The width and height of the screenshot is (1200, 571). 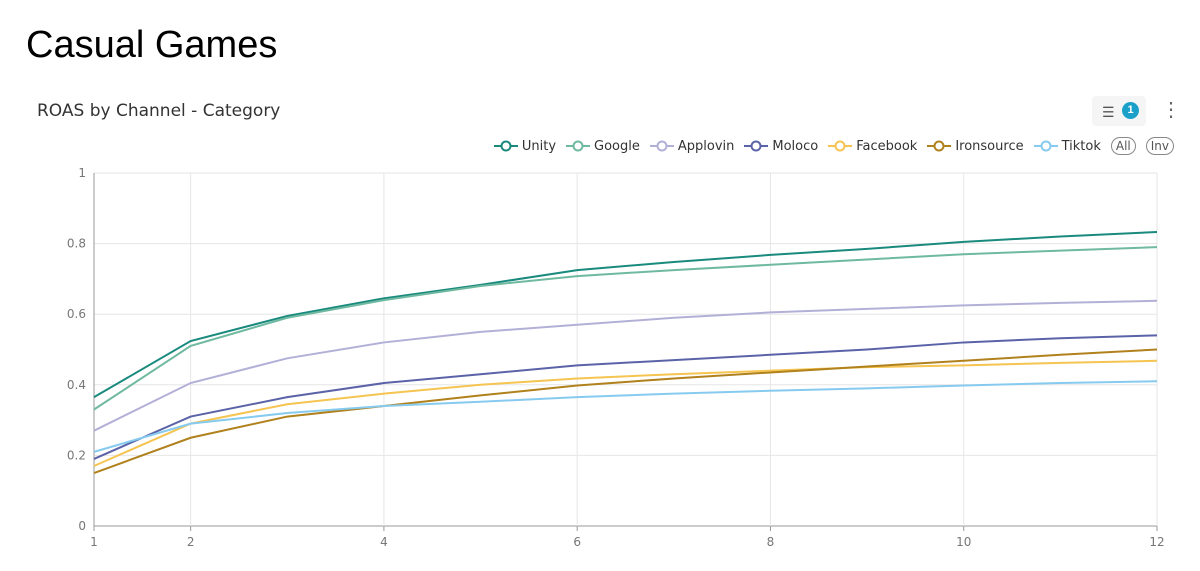 I want to click on x-tick-label: 10, so click(x=963, y=542).